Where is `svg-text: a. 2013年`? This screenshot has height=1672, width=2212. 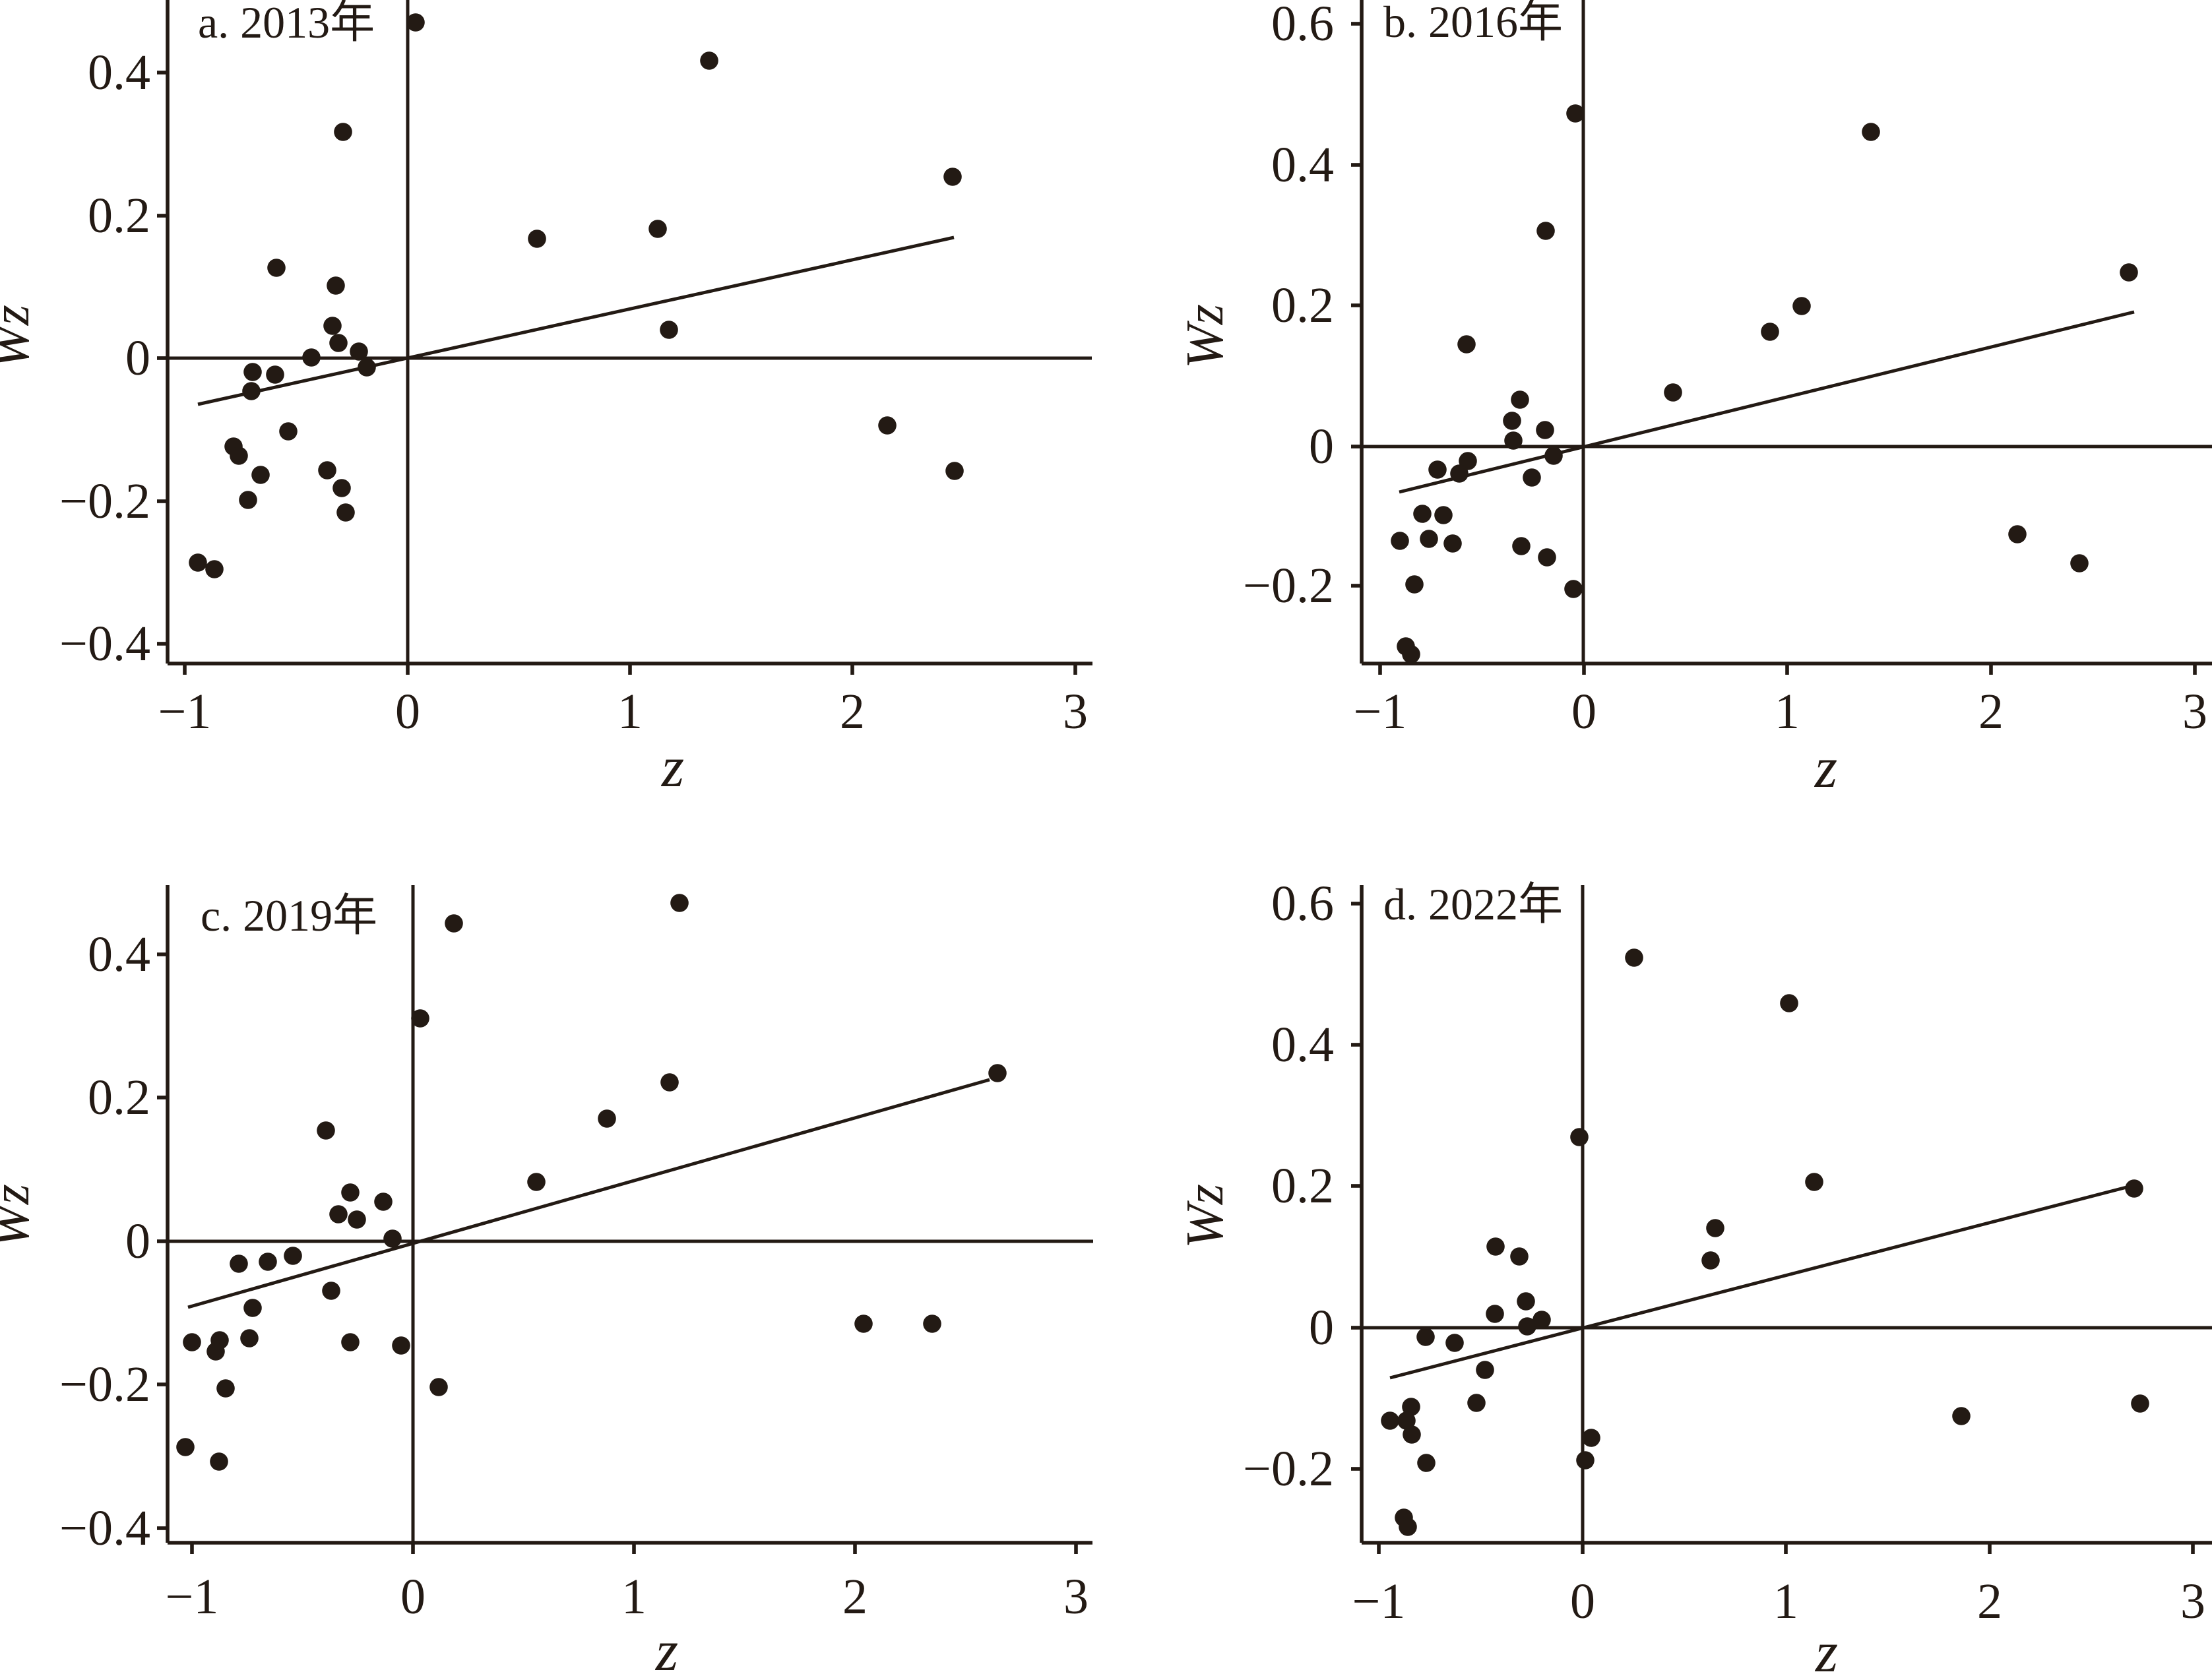 svg-text: a. 2013年 is located at coordinates (286, 23).